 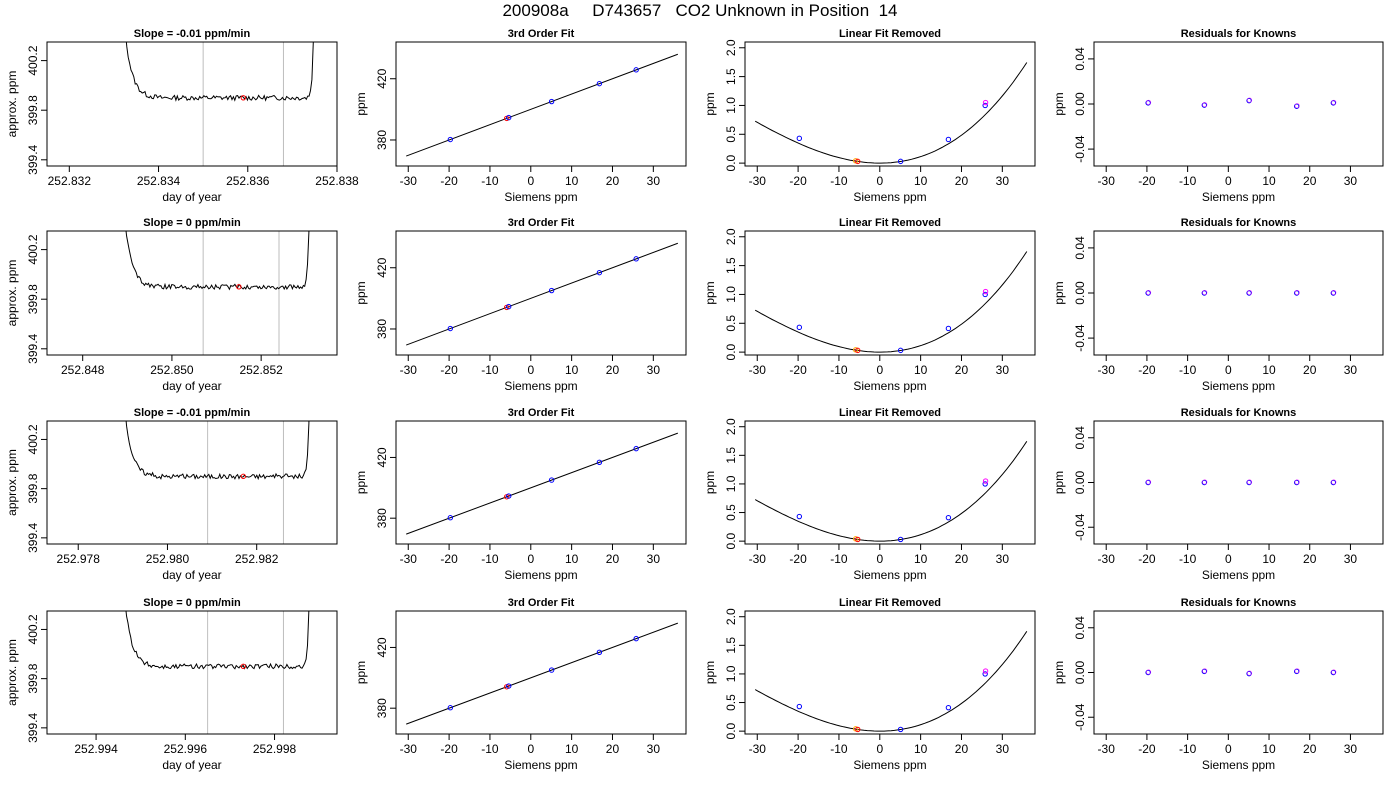 I want to click on y-tick-label: 0.0, so click(x=731, y=540).